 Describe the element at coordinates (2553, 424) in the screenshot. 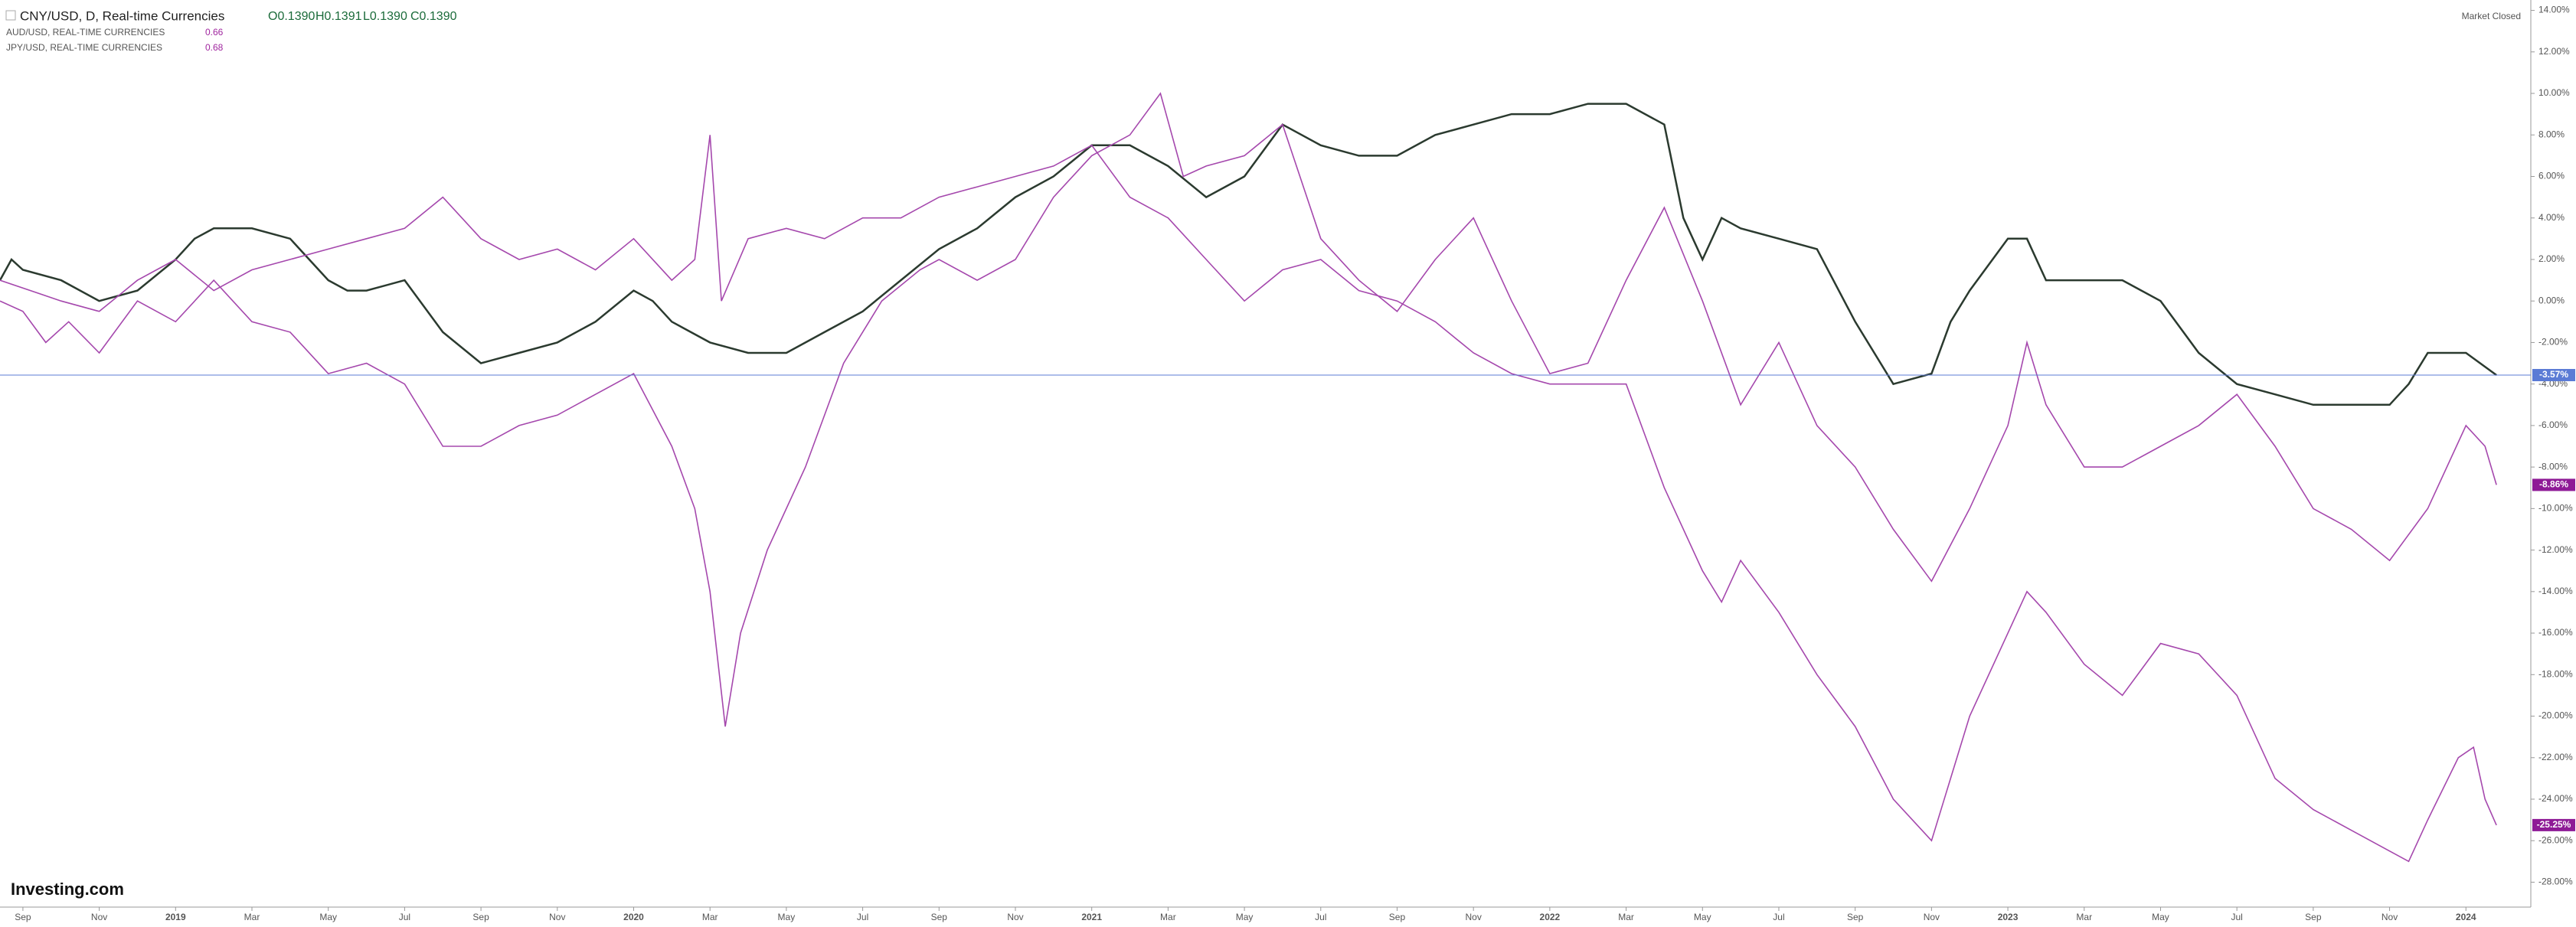

I see `y-tick-label: -6.00%` at that location.